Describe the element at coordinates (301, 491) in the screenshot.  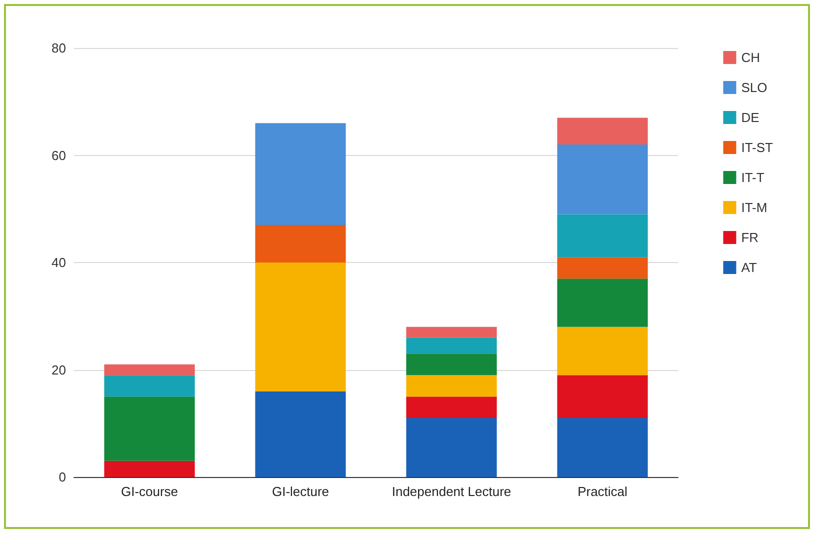
I see `x-tick-label: GI-lecture` at that location.